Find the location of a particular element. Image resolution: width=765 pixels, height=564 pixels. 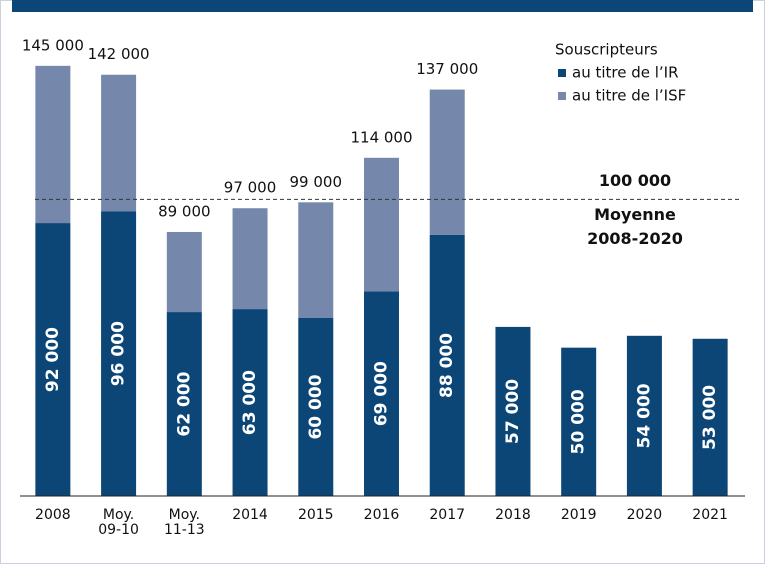

x-tick-label: 2008 is located at coordinates (53, 515).